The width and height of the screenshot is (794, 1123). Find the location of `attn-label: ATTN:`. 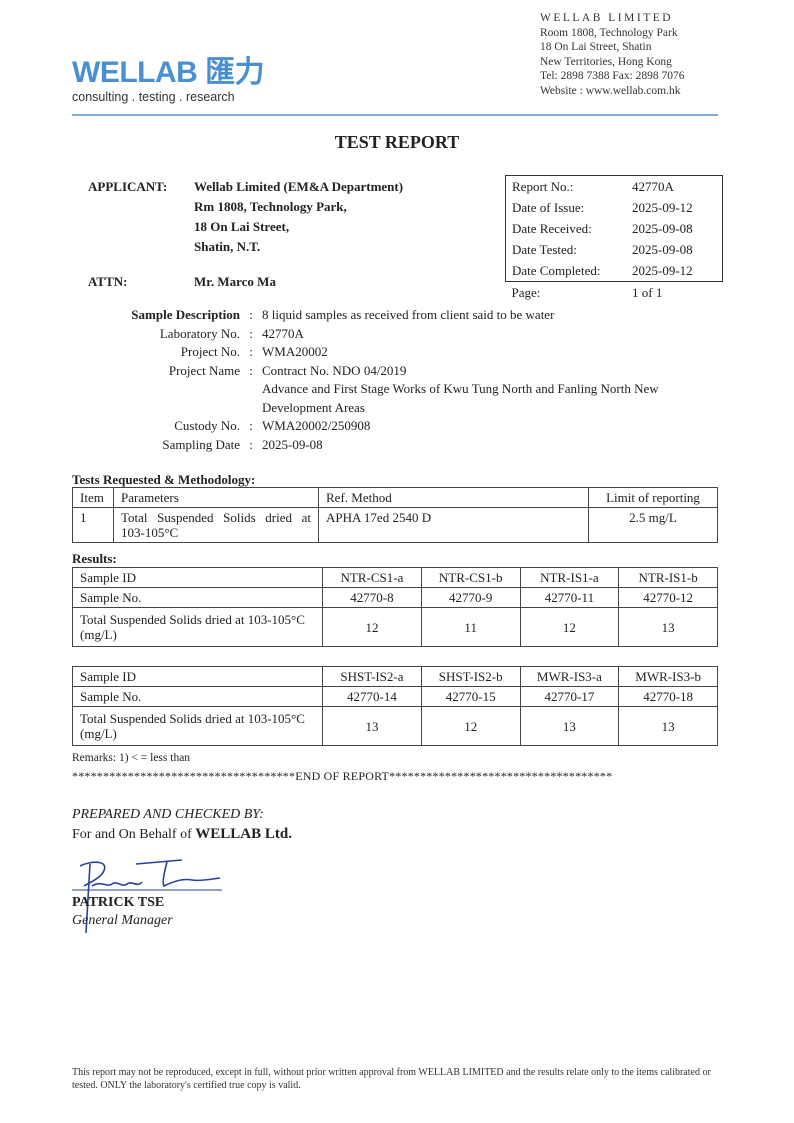

attn-label: ATTN: is located at coordinates (108, 281).